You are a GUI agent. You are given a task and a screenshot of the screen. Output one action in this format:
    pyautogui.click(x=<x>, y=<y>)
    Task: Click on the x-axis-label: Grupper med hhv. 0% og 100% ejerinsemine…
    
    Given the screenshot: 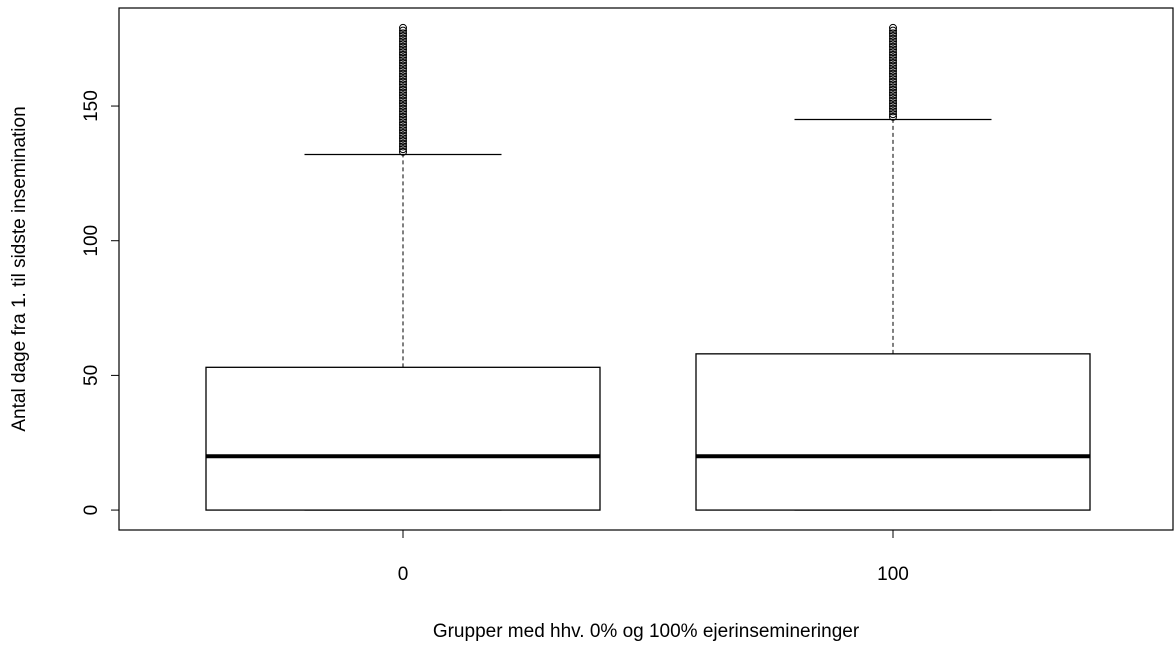 What is the action you would take?
    pyautogui.click(x=646, y=631)
    